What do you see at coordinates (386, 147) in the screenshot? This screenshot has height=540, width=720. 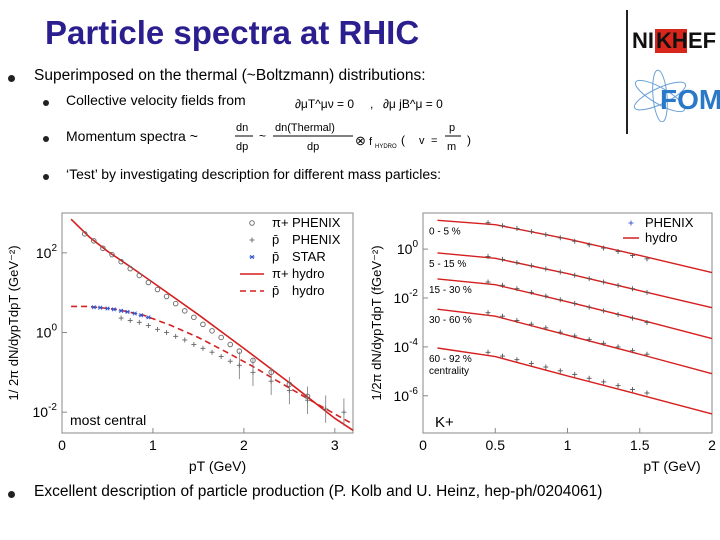 I see `eq-f-sub: HYDRO` at bounding box center [386, 147].